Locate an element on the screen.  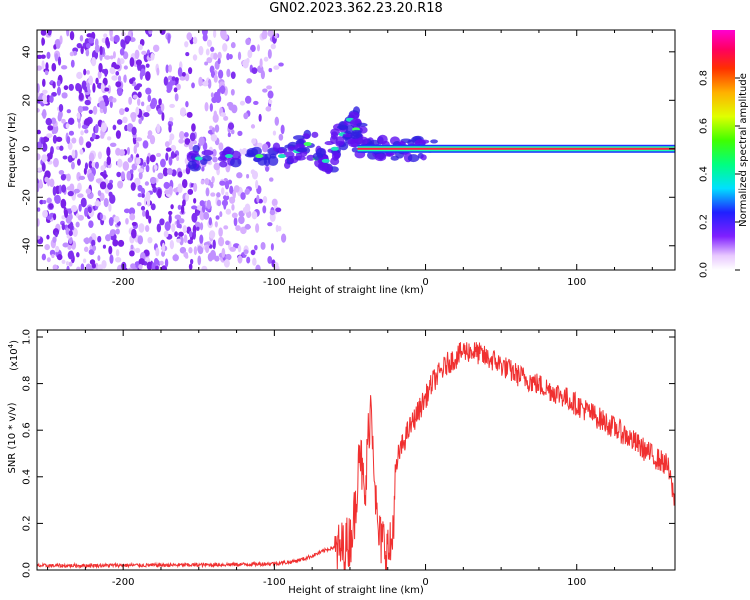
colorbar-tick-label: 0.8 is located at coordinates (704, 78).